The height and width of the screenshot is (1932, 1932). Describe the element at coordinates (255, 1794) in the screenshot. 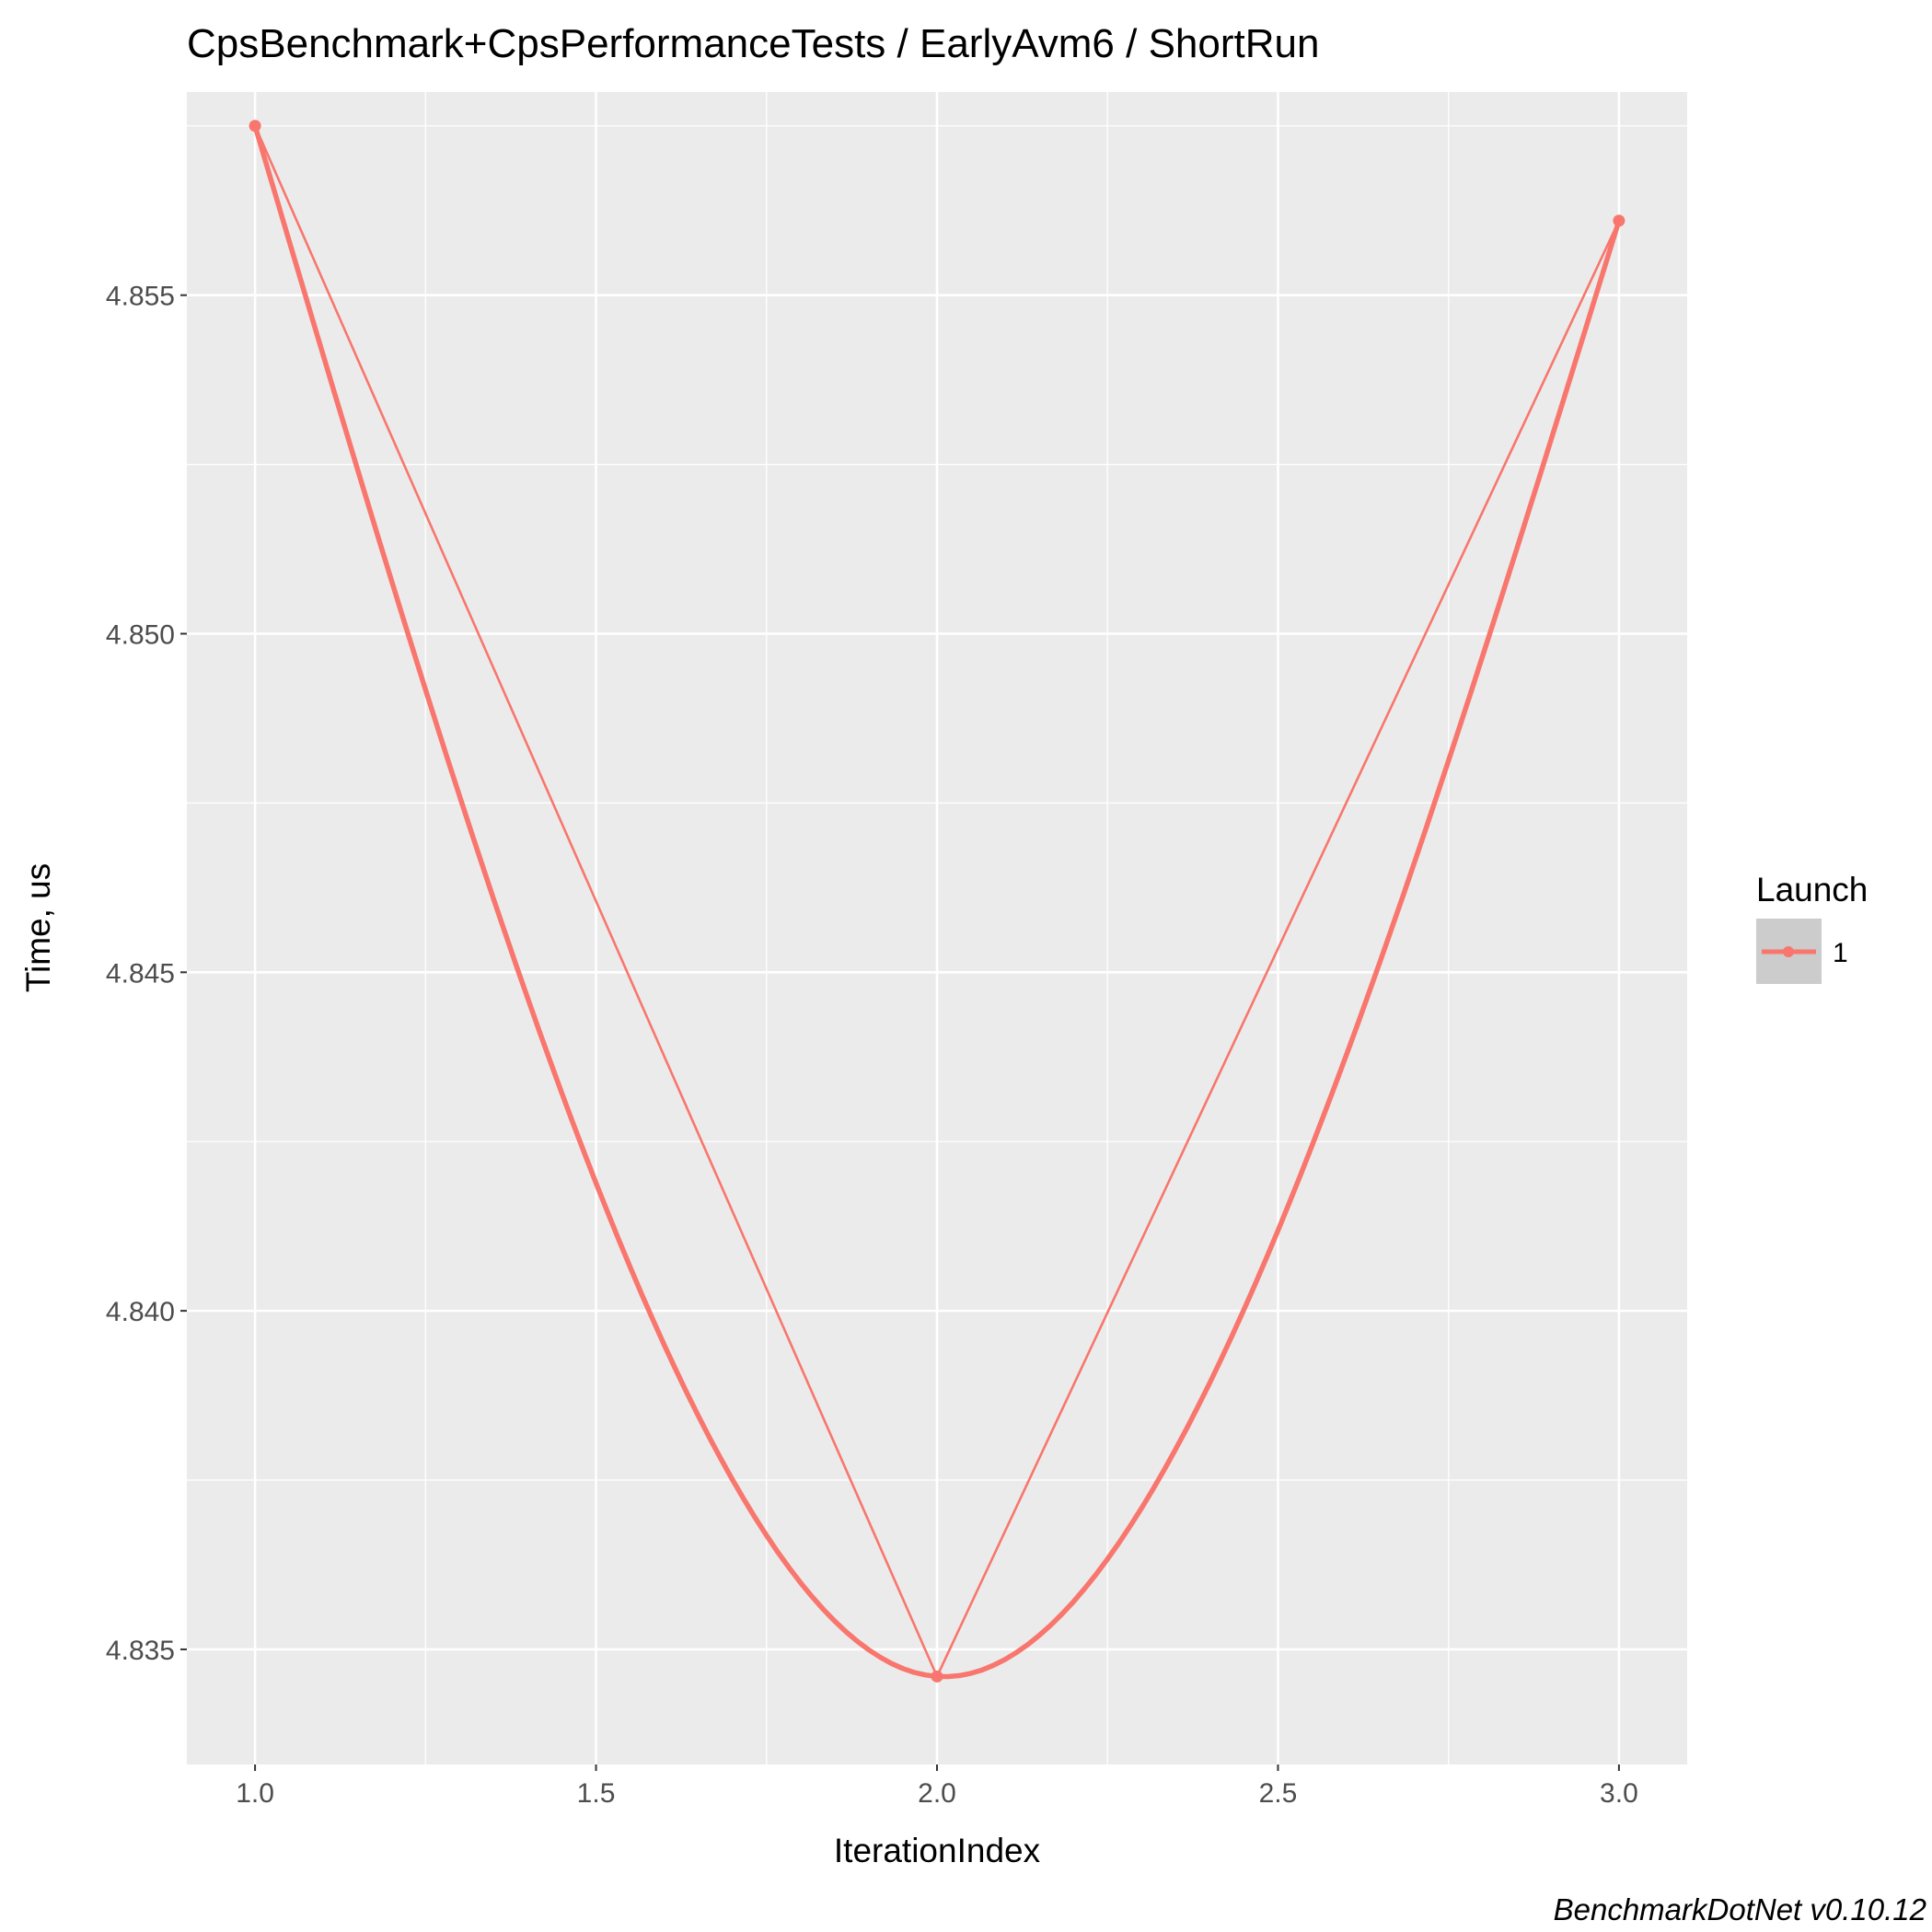

I see `x-tick-label: 1.0` at that location.